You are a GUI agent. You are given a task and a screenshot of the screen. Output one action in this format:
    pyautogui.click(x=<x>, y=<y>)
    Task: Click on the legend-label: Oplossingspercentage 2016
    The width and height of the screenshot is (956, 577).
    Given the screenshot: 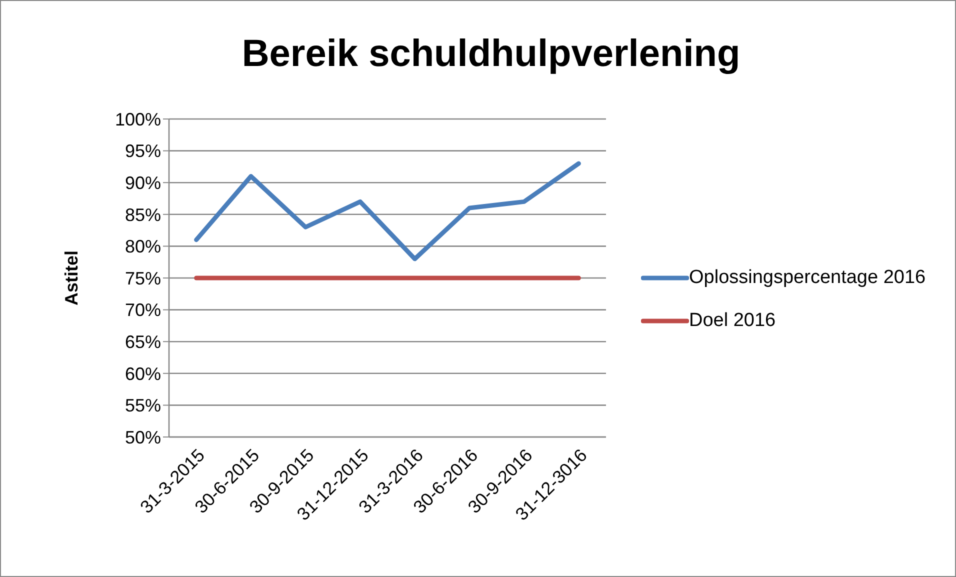 What is the action you would take?
    pyautogui.click(x=808, y=278)
    